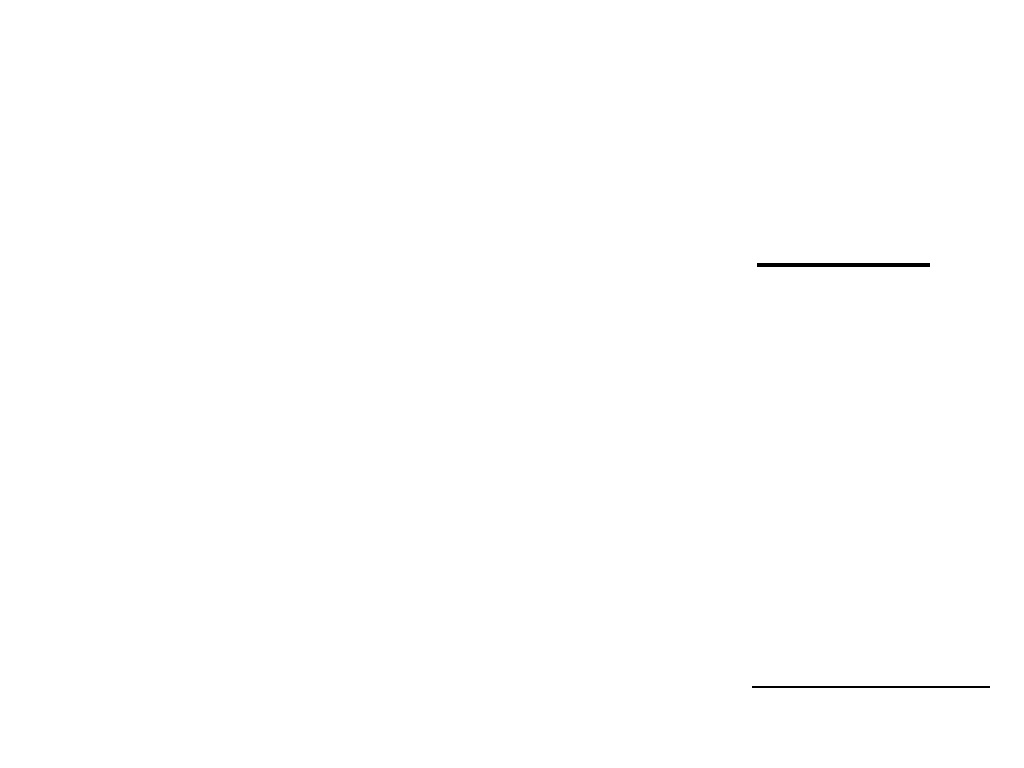 This screenshot has width=1024, height=768. Describe the element at coordinates (871, 691) in the screenshot. I see `ptype-block` at that location.